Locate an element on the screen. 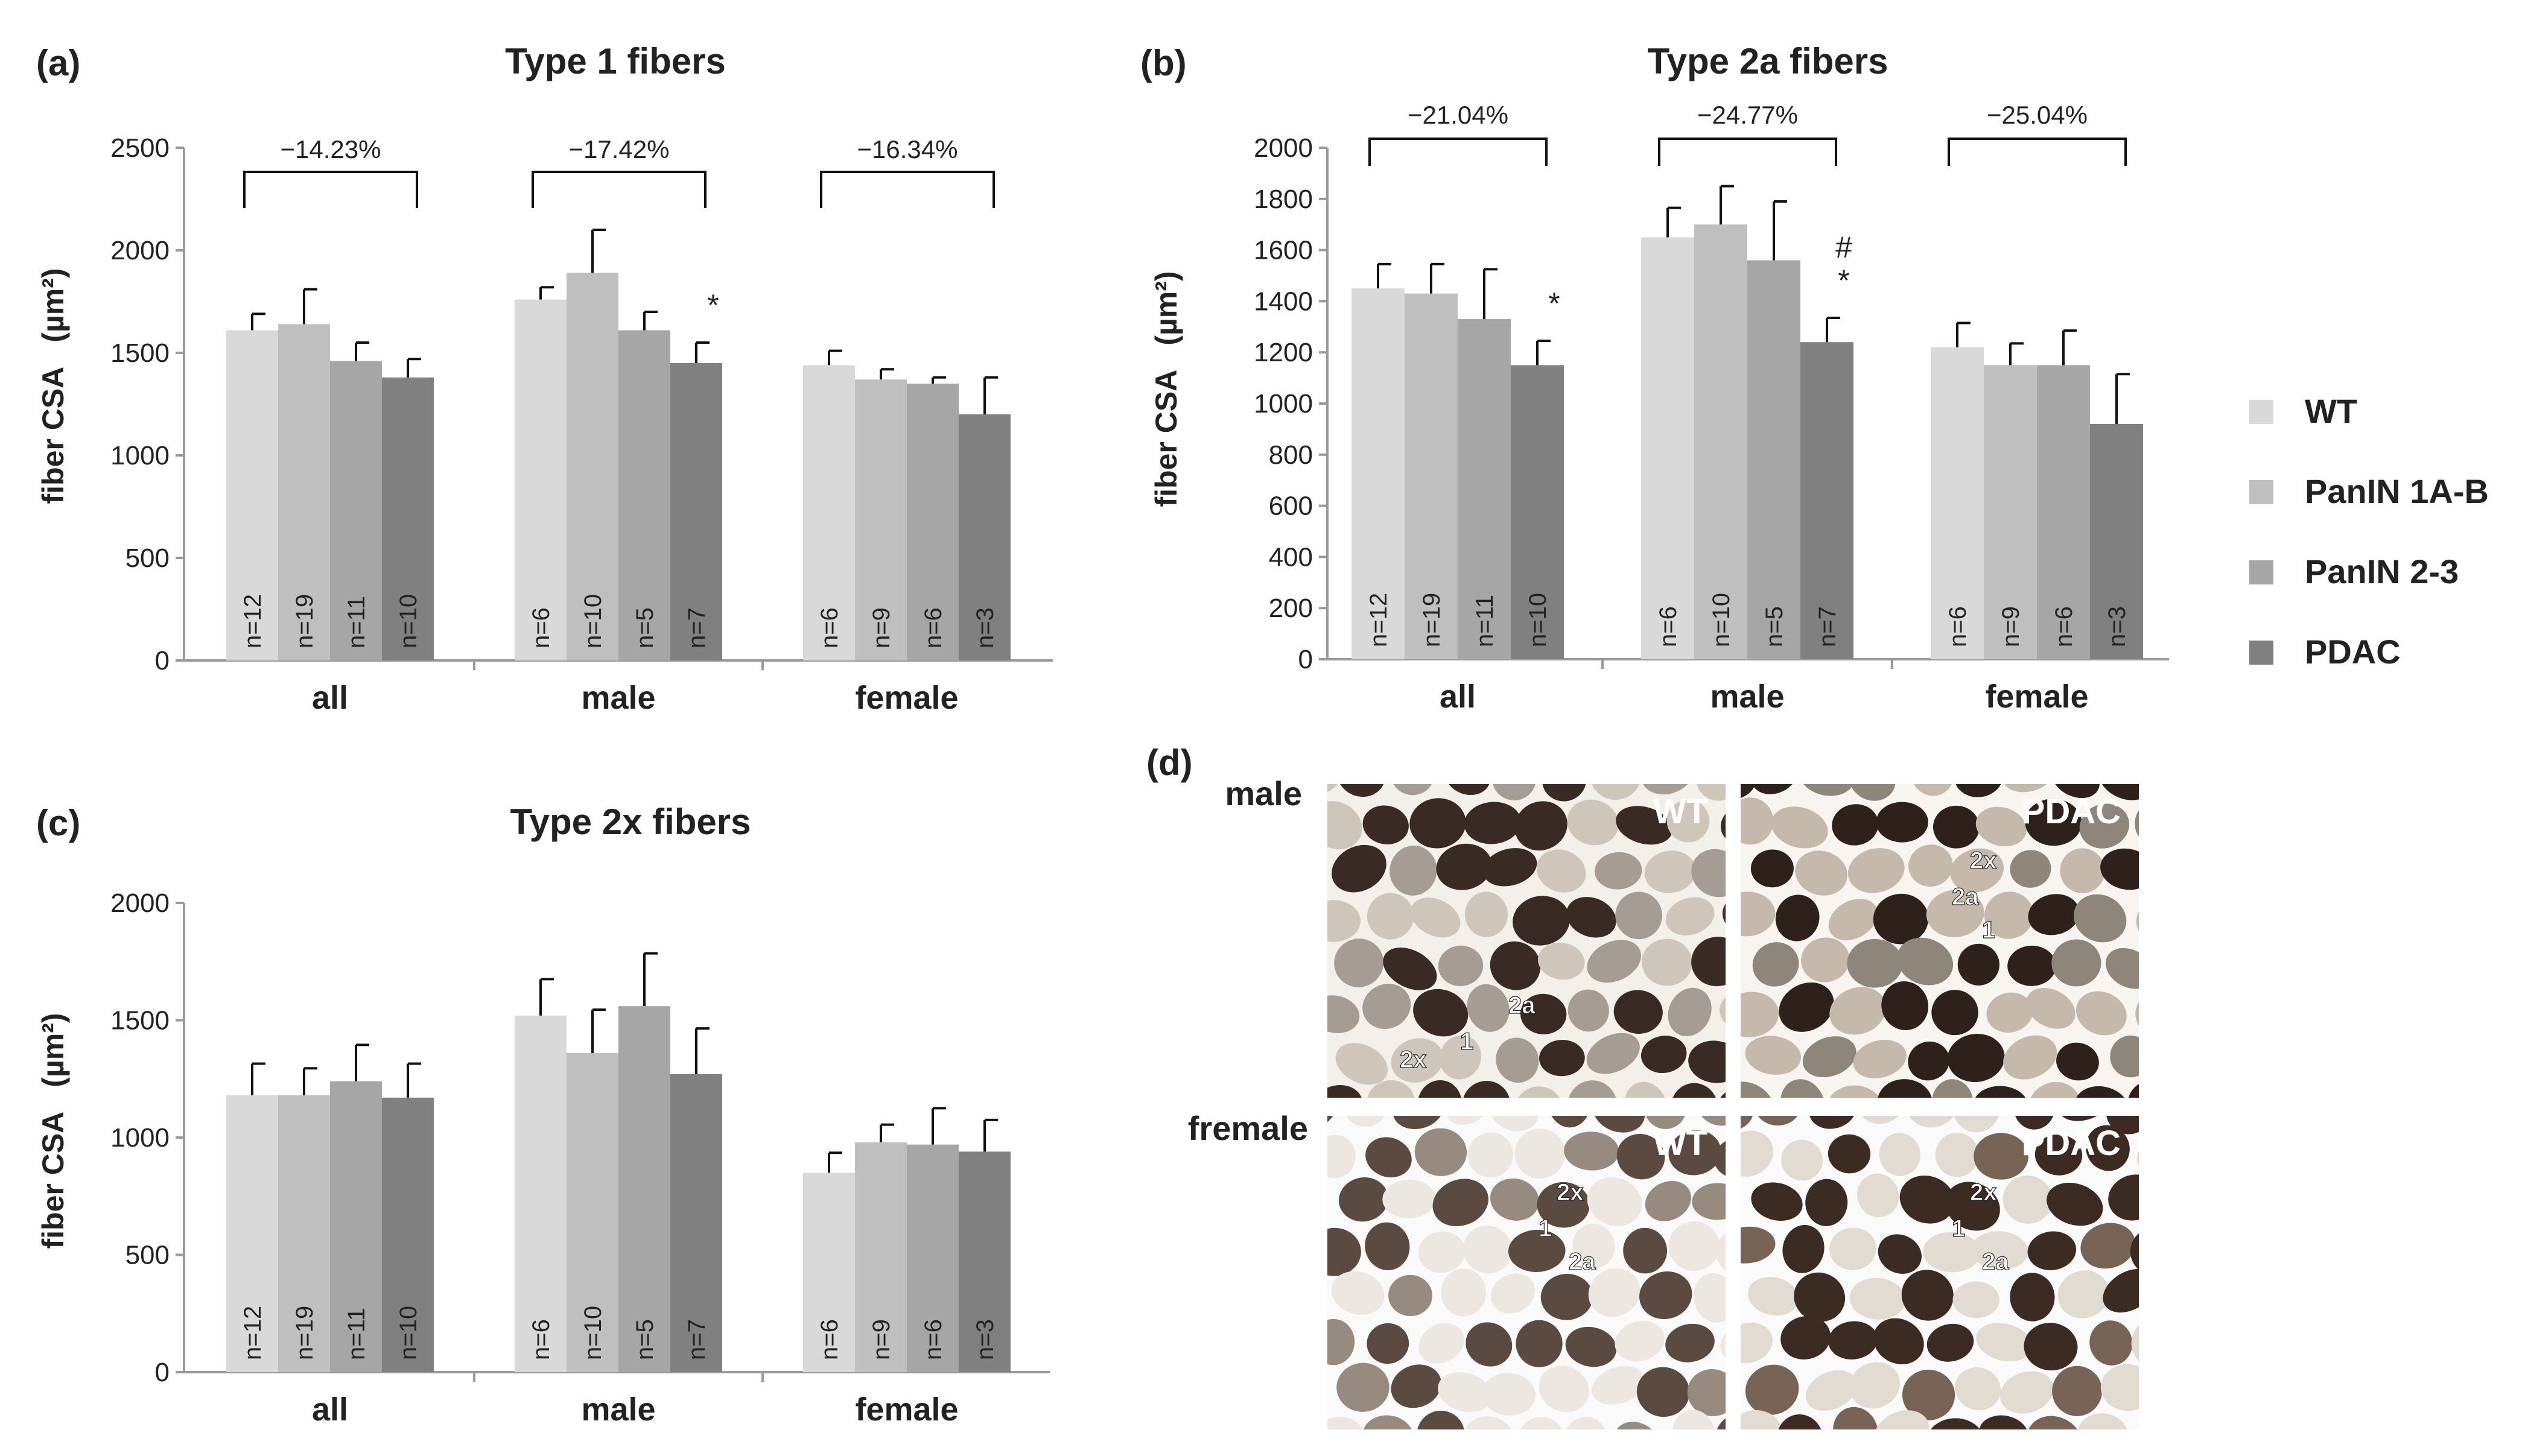 Image resolution: width=2525 pixels, height=1456 pixels. panel-a-ytick-label: 0 is located at coordinates (162, 661).